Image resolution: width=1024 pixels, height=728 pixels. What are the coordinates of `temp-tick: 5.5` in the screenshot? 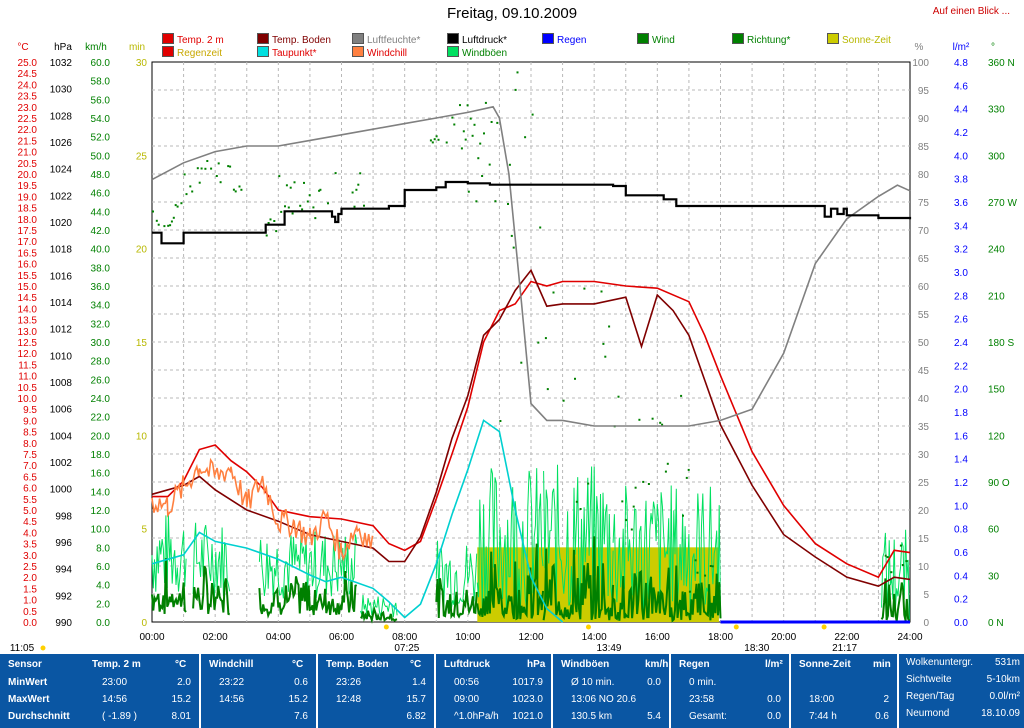 It's located at (30, 500).